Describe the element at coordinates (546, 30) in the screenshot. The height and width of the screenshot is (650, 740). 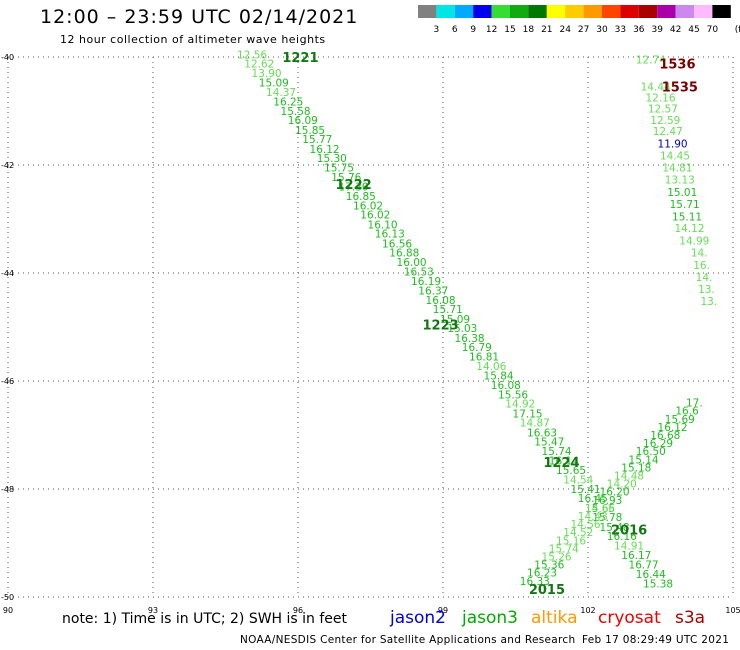
I see `legend-tick-label: 21` at that location.